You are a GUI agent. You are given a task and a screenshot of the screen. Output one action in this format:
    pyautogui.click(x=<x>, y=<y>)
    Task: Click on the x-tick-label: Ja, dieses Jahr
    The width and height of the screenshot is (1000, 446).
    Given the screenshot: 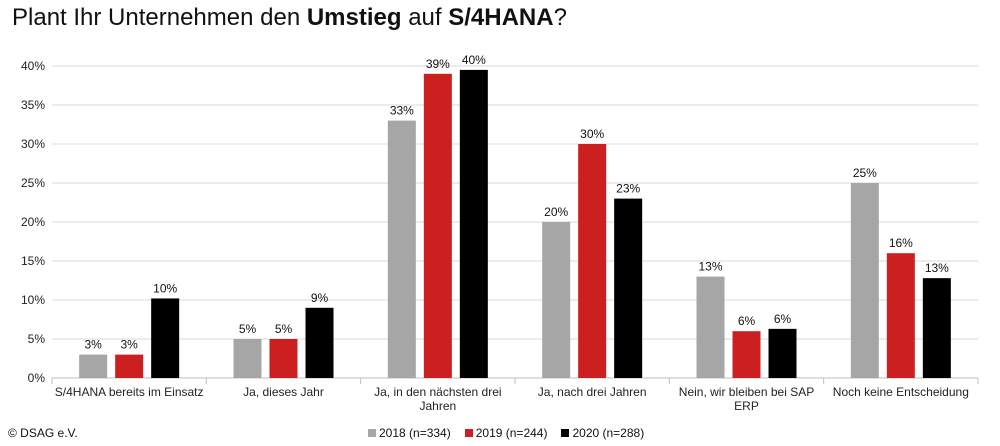 What is the action you would take?
    pyautogui.click(x=283, y=392)
    